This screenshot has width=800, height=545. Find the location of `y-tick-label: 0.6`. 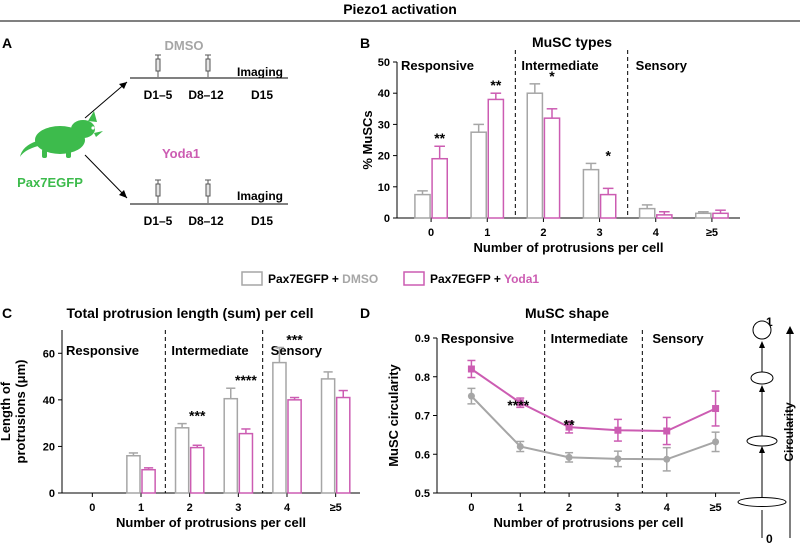

y-tick-label: 0.6 is located at coordinates (422, 455).